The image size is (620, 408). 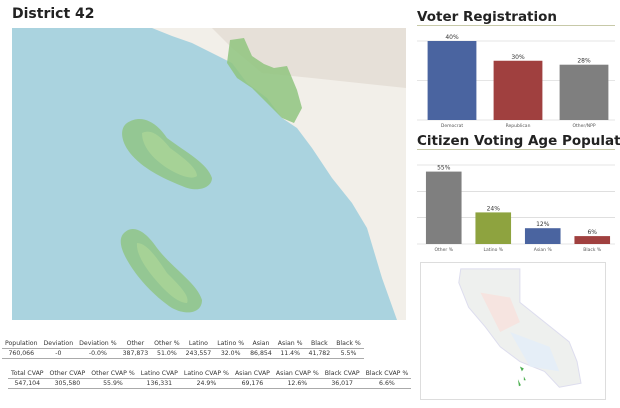 What do you see at coordinates (493, 250) in the screenshot?
I see `x-tick-label: Latino %` at bounding box center [493, 250].